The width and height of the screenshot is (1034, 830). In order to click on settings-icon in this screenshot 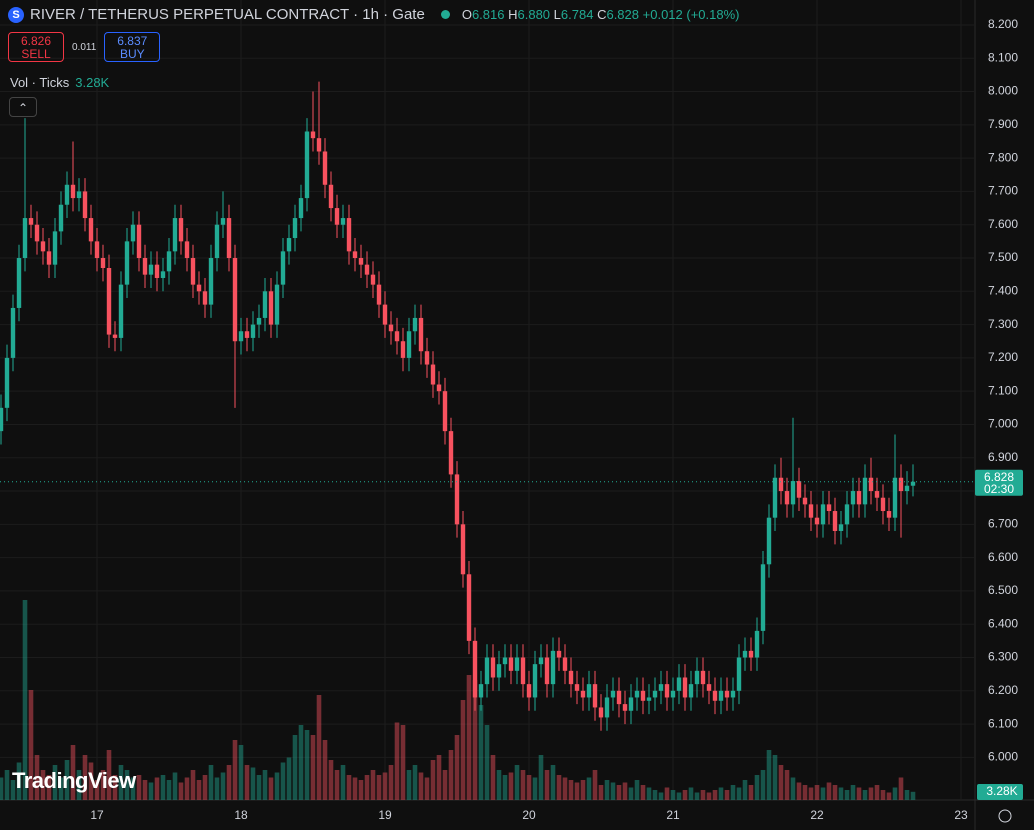, I will do `click(1005, 816)`.